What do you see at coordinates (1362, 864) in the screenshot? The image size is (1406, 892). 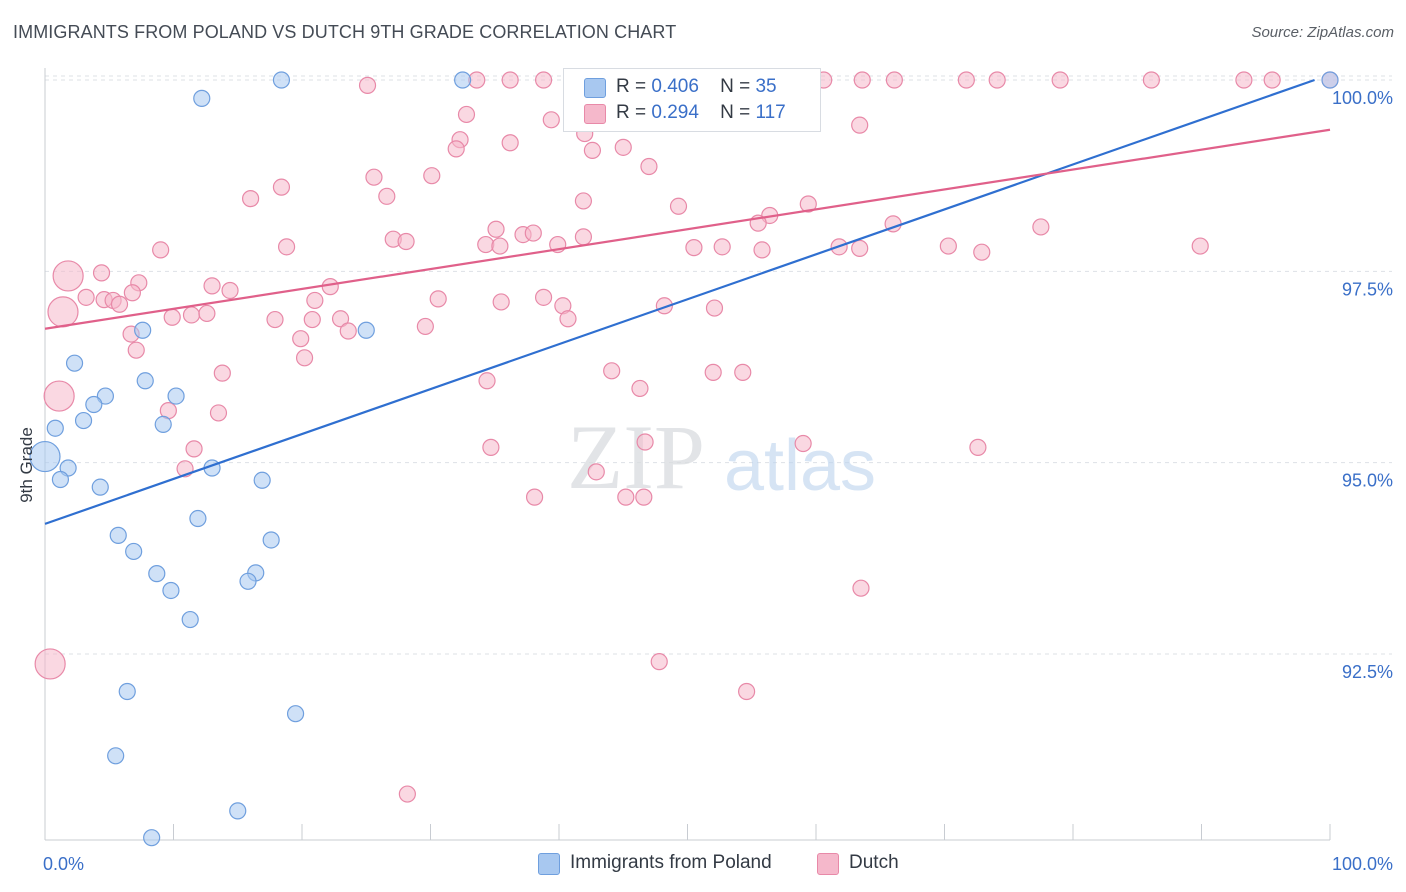 I see `x-tick-label-max: 100.0%` at bounding box center [1362, 864].